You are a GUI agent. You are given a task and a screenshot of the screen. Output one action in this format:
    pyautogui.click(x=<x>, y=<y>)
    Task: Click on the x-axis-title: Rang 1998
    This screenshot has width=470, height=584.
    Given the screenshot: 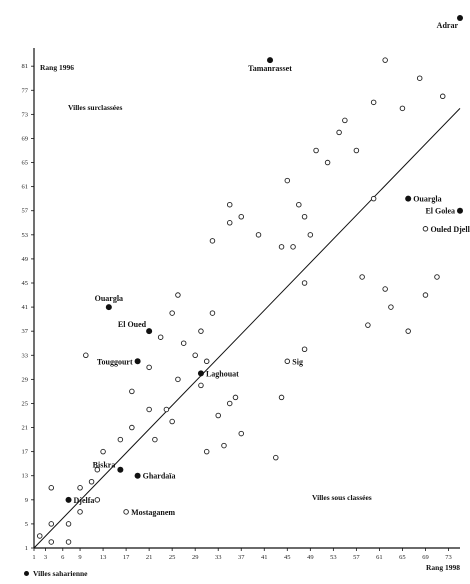 What is the action you would take?
    pyautogui.click(x=443, y=567)
    